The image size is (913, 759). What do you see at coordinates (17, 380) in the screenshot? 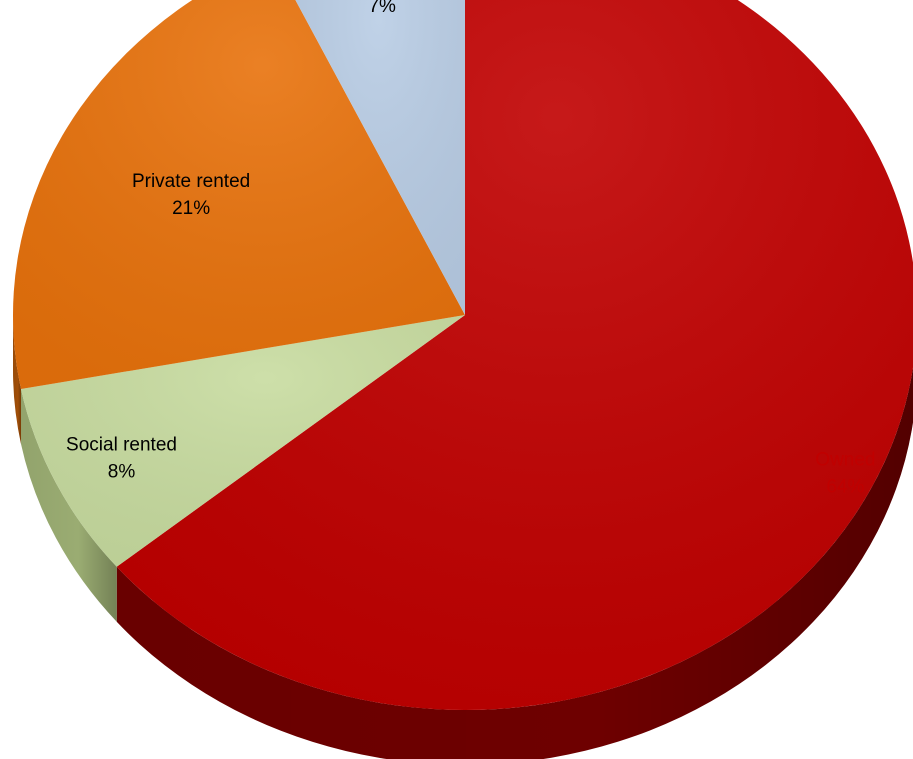
I see `slice-side-shade-private-rented` at bounding box center [17, 380].